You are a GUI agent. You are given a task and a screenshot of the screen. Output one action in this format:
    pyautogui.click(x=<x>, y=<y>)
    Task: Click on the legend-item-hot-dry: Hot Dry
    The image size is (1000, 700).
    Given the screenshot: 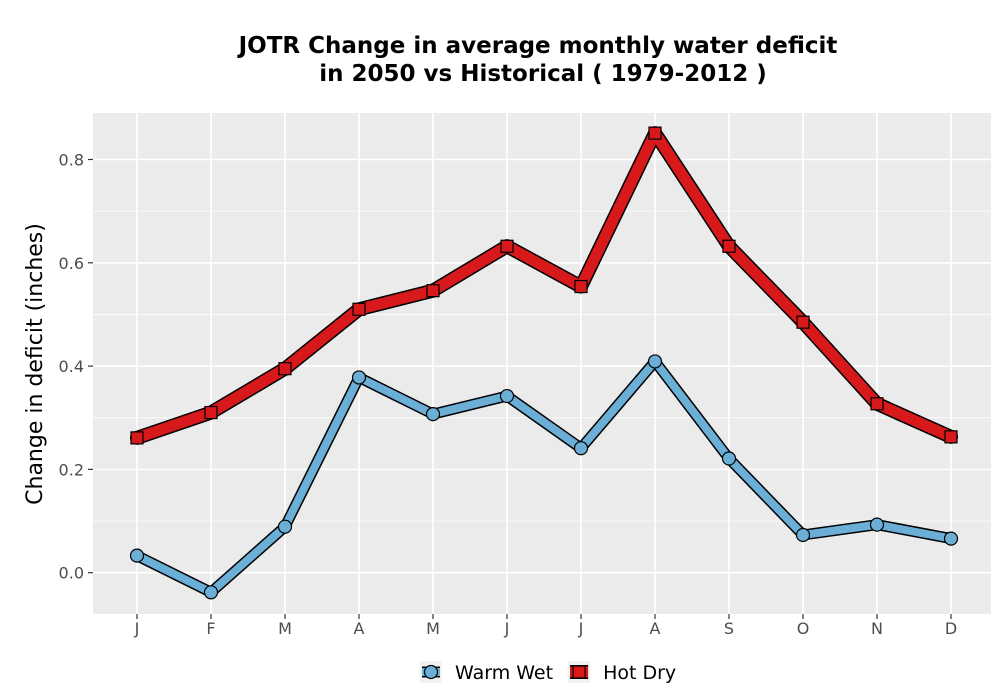 What is the action you would take?
    pyautogui.click(x=622, y=672)
    